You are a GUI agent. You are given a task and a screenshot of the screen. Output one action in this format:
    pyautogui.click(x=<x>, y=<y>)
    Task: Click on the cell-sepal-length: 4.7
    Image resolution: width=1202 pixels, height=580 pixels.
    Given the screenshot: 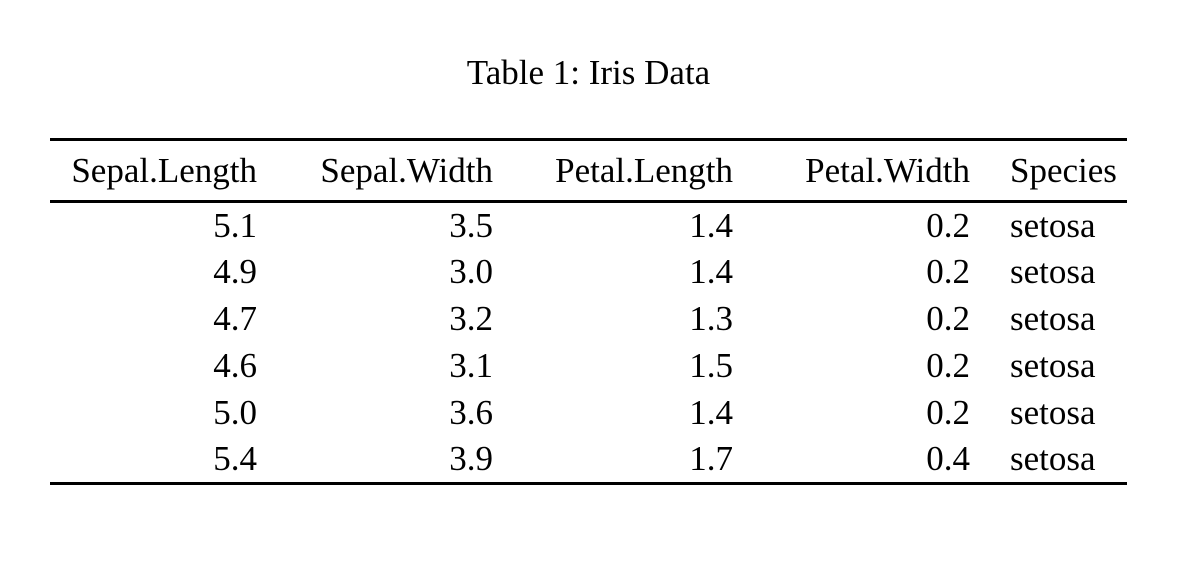 What is the action you would take?
    pyautogui.click(x=235, y=318)
    